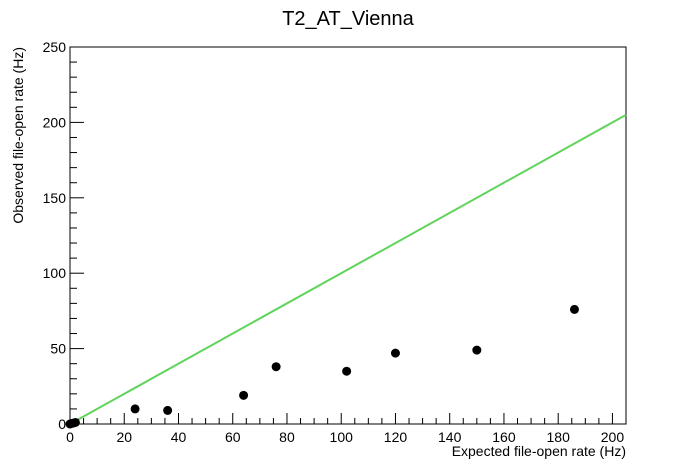 This screenshot has width=696, height=472. Describe the element at coordinates (124, 437) in the screenshot. I see `x-tick-label: 20` at that location.